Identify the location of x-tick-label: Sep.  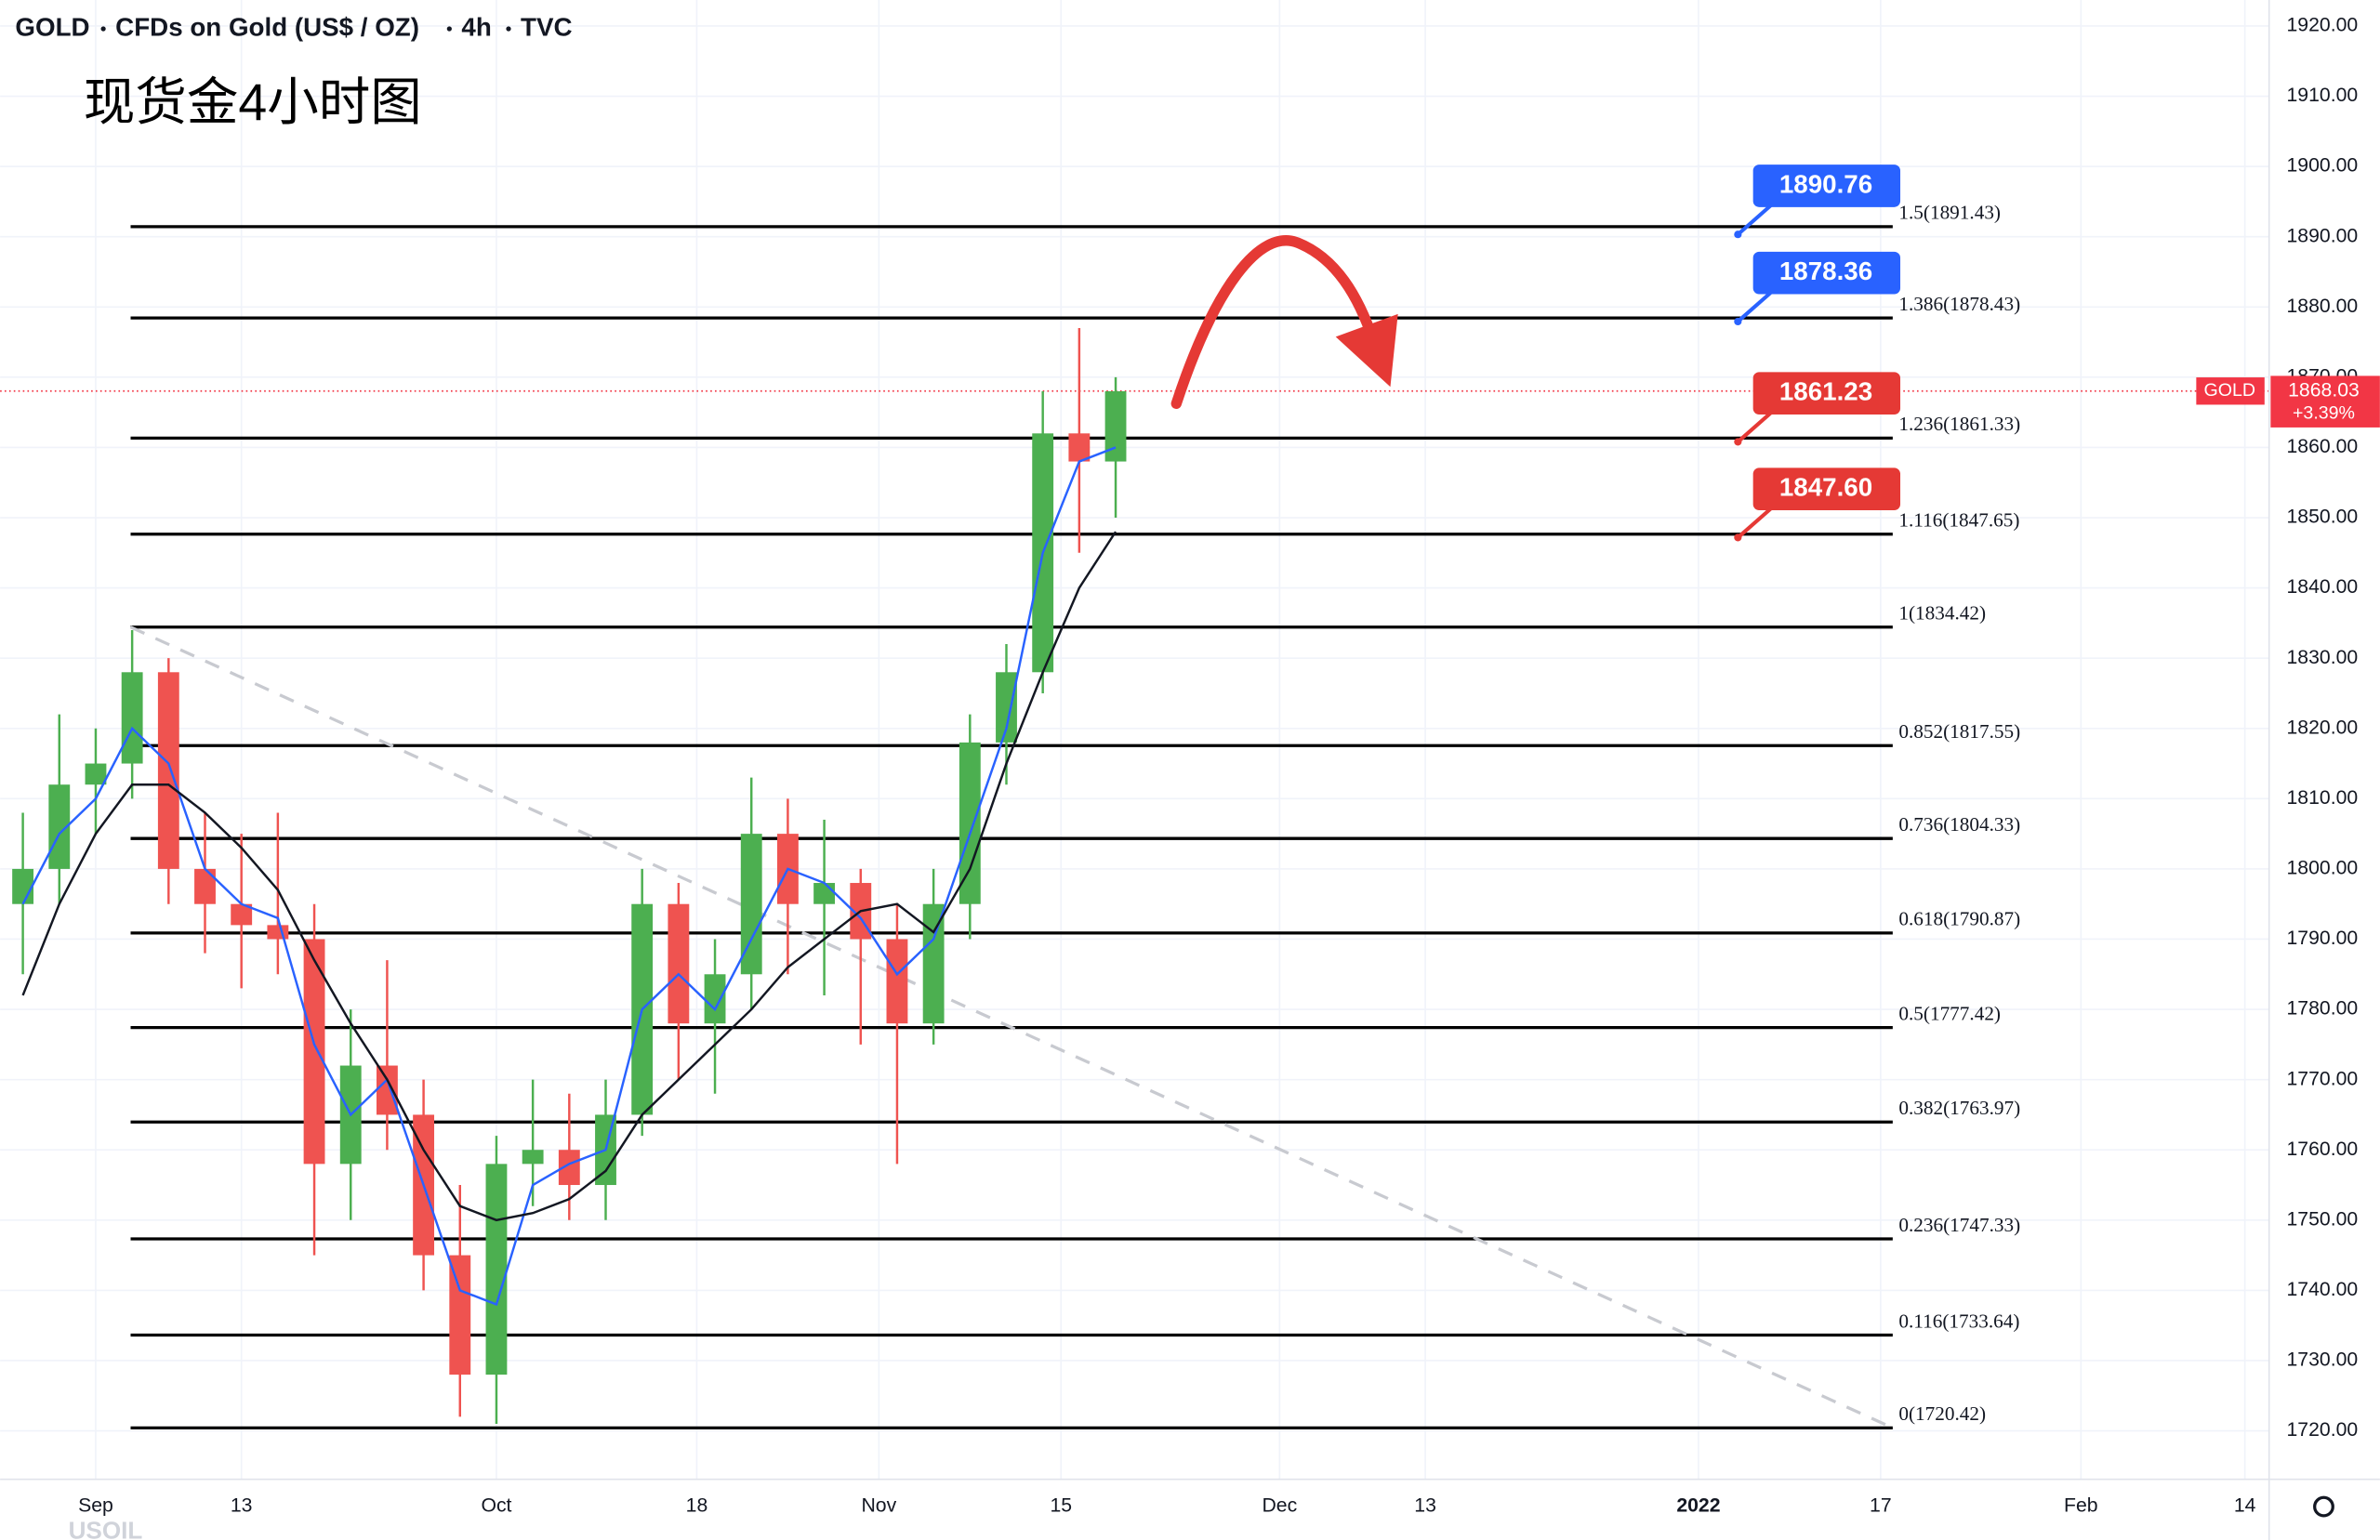
(95, 1506).